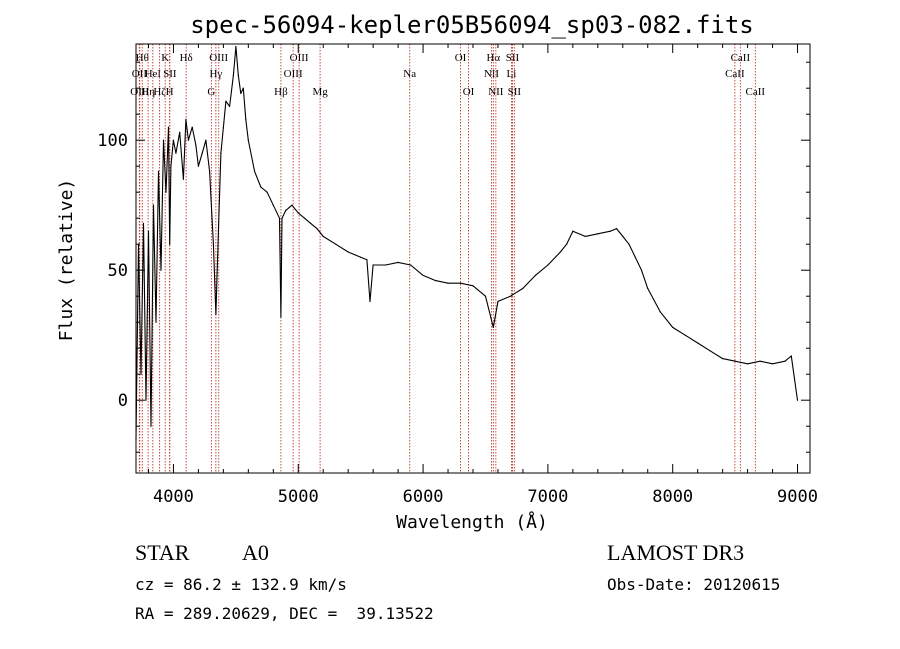 This screenshot has width=900, height=649. What do you see at coordinates (492, 74) in the screenshot?
I see `line-label-20: NII` at bounding box center [492, 74].